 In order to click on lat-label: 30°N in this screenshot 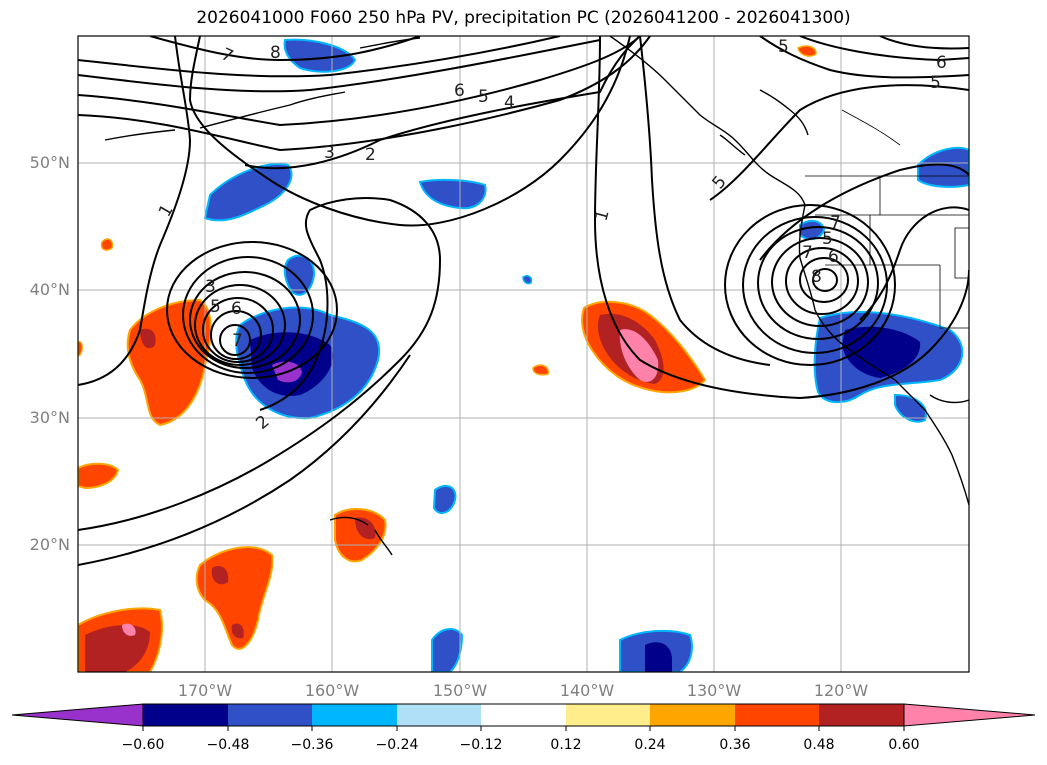, I will do `click(49, 417)`.